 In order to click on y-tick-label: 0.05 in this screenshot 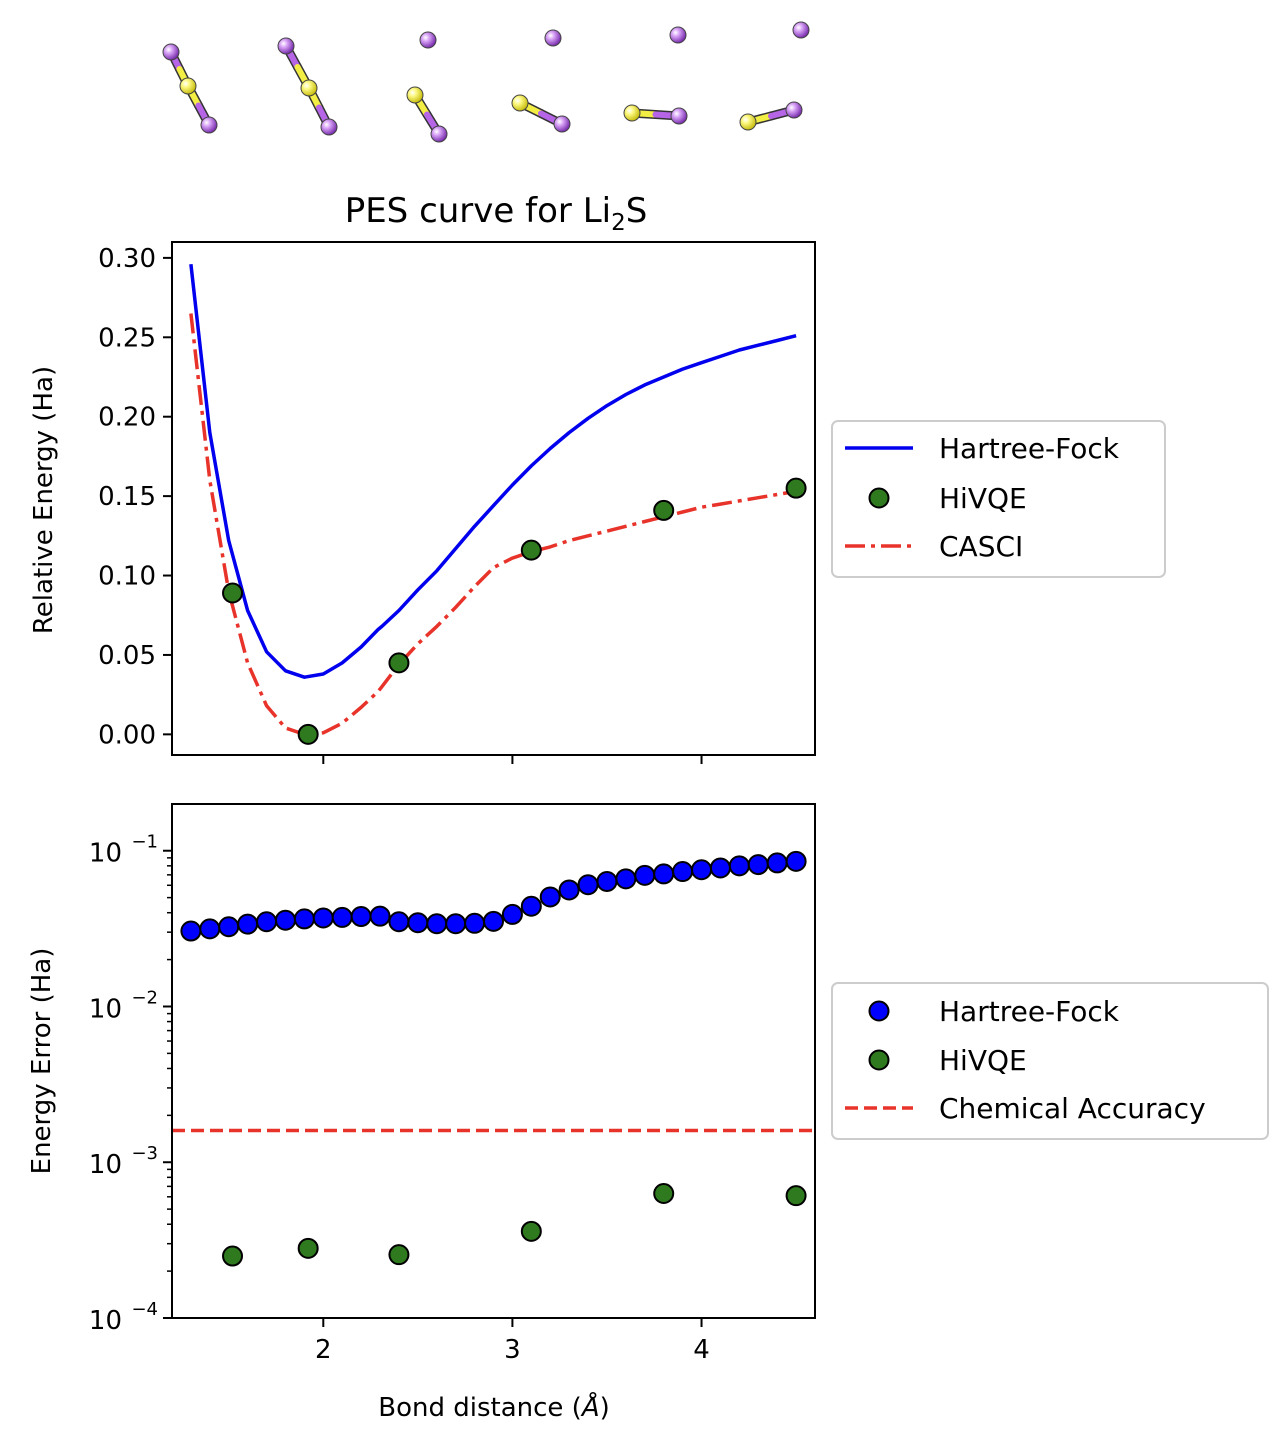, I will do `click(127, 656)`.